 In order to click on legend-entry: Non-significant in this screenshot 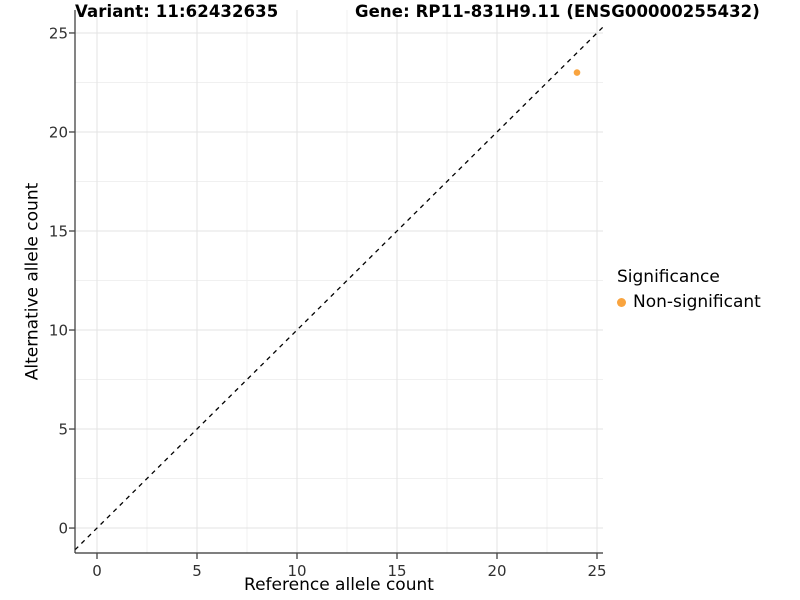, I will do `click(689, 302)`.